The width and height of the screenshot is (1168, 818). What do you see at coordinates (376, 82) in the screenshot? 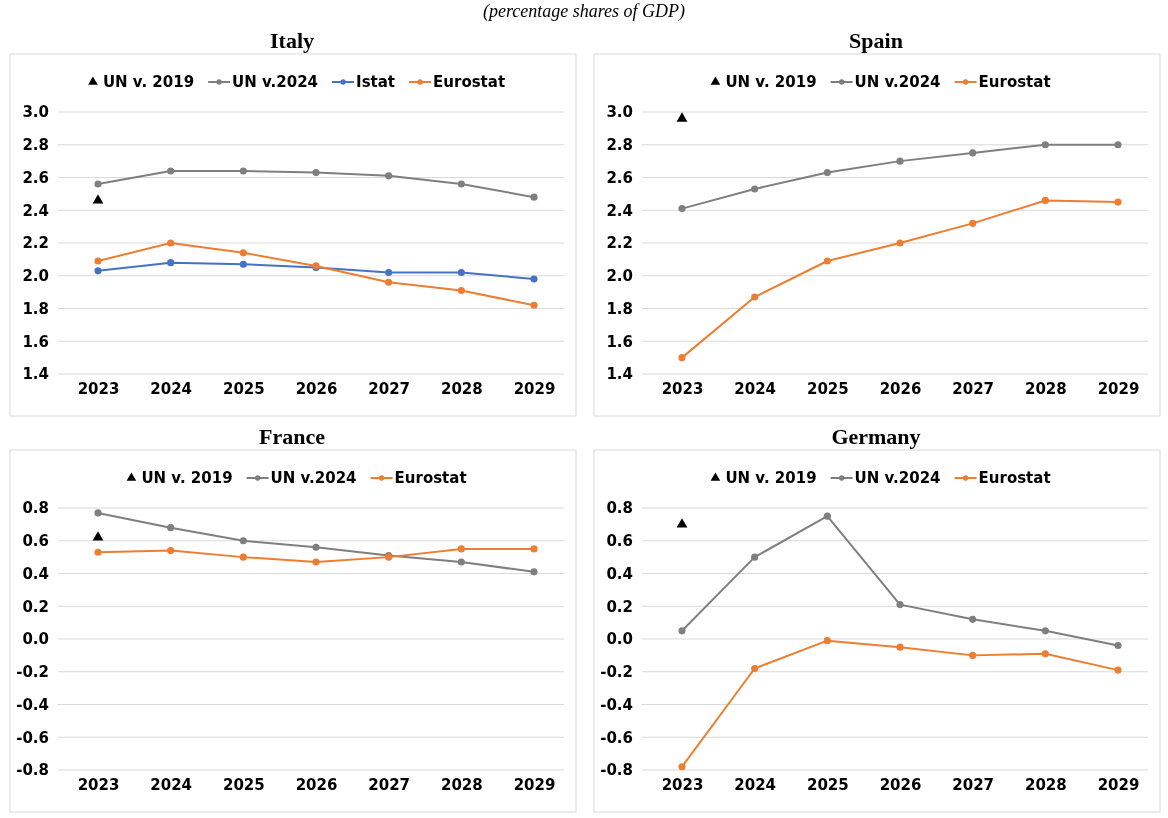
I see `legend-label: Istat` at bounding box center [376, 82].